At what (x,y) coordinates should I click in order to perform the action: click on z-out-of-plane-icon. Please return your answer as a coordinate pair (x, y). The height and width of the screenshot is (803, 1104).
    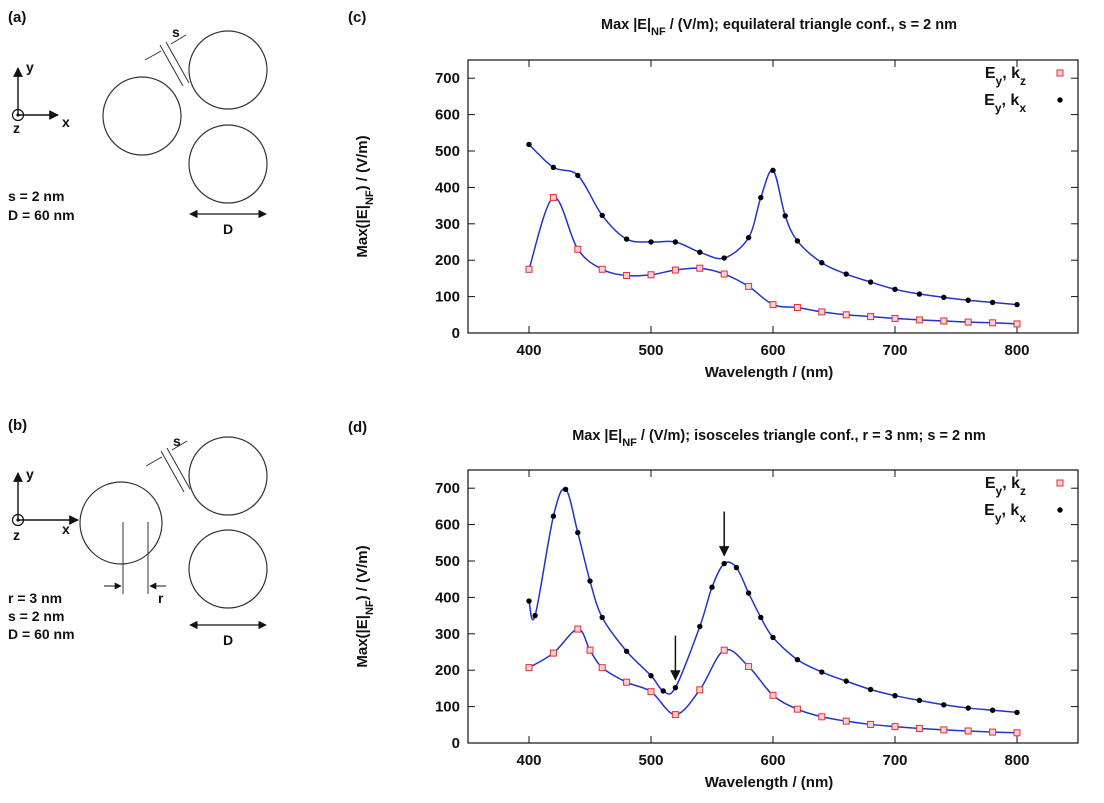
    Looking at the image, I should click on (18, 520).